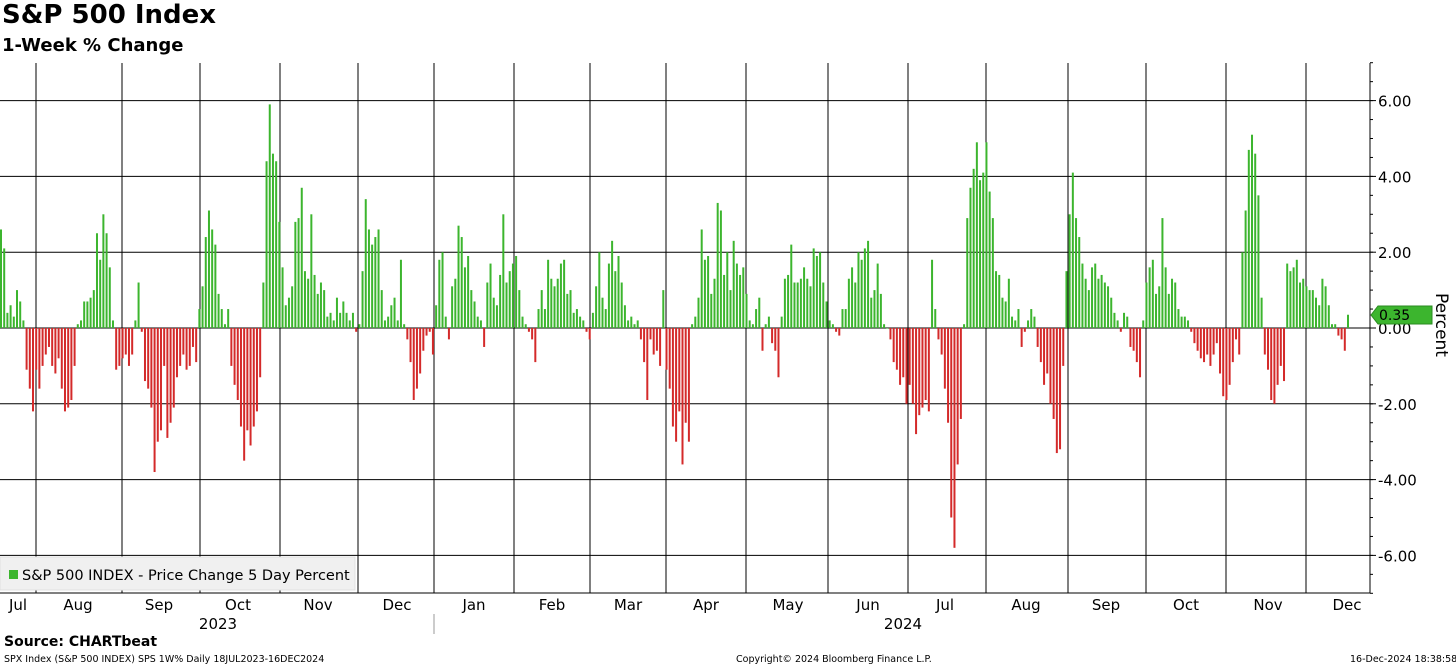 The image size is (1456, 666). What do you see at coordinates (867, 605) in the screenshot?
I see `x-tick-label: Jun` at bounding box center [867, 605].